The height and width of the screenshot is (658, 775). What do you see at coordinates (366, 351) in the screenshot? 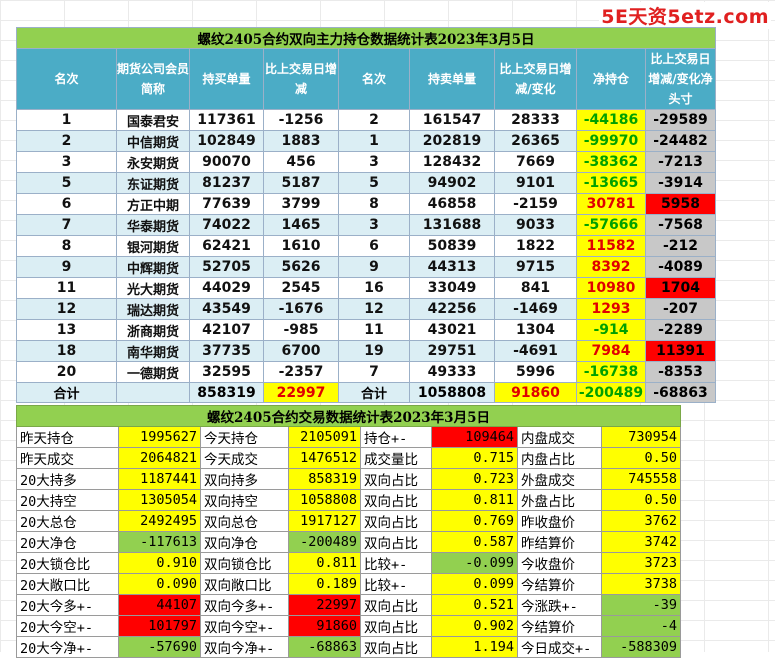
I see `table-row: 18 南华期货 37735 6700 19 29751 -4691 7984 11391` at bounding box center [366, 351].